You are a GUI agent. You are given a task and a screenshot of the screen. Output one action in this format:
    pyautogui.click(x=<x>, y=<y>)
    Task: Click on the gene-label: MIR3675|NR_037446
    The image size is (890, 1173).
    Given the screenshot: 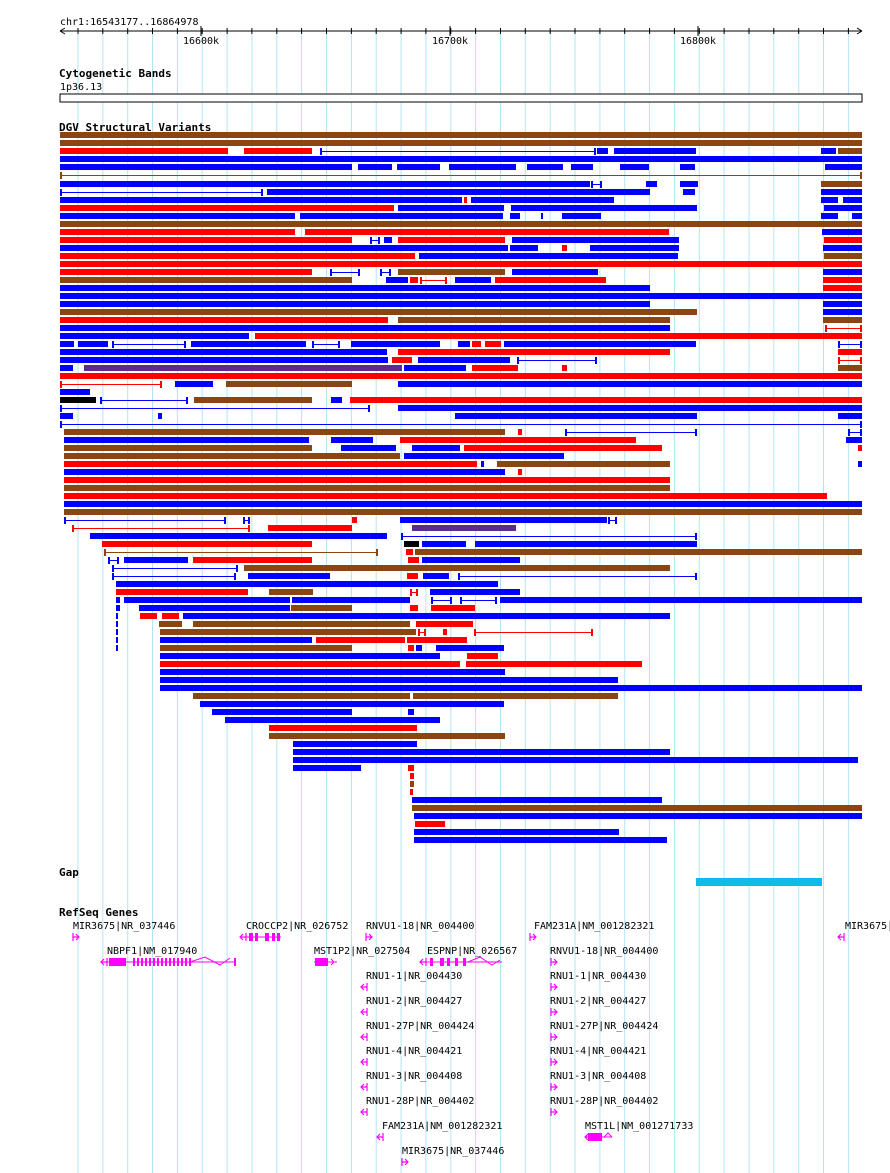 What is the action you would take?
    pyautogui.click(x=124, y=926)
    